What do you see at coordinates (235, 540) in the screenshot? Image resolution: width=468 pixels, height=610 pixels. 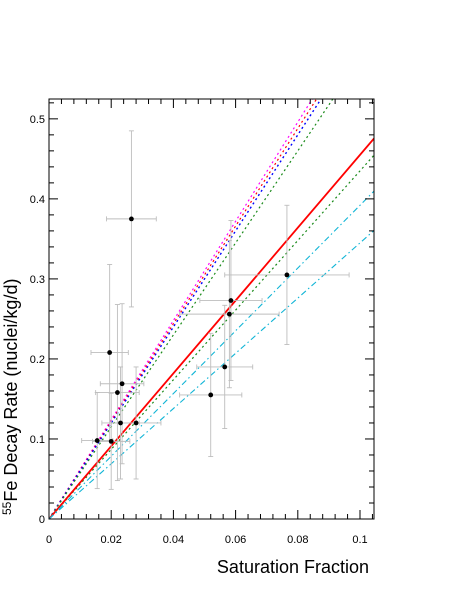 I see `x-tick-label: 0.06` at bounding box center [235, 540].